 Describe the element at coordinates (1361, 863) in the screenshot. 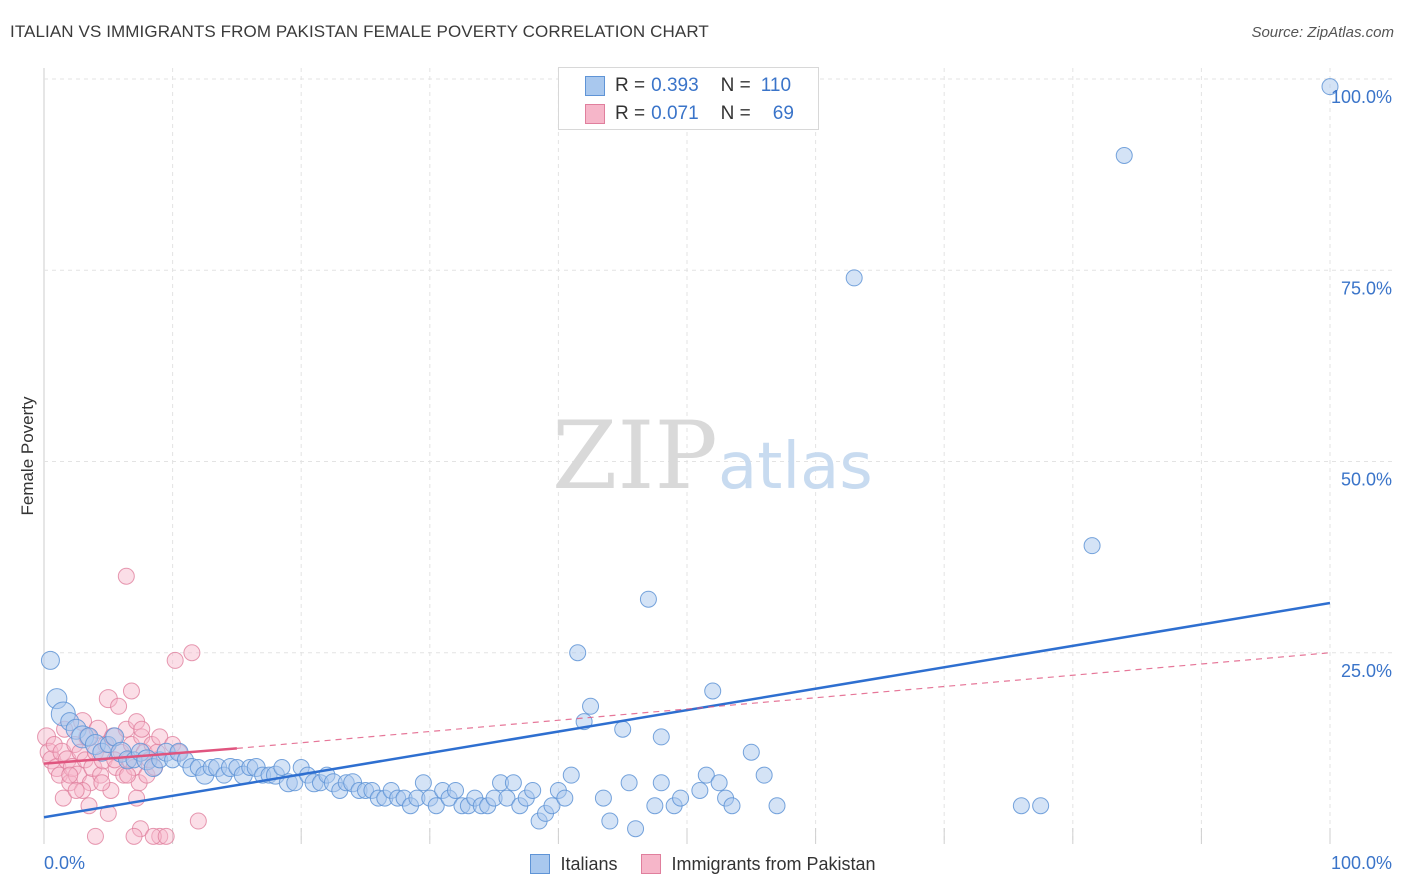

I see `x-tick-label: 100.0%` at that location.